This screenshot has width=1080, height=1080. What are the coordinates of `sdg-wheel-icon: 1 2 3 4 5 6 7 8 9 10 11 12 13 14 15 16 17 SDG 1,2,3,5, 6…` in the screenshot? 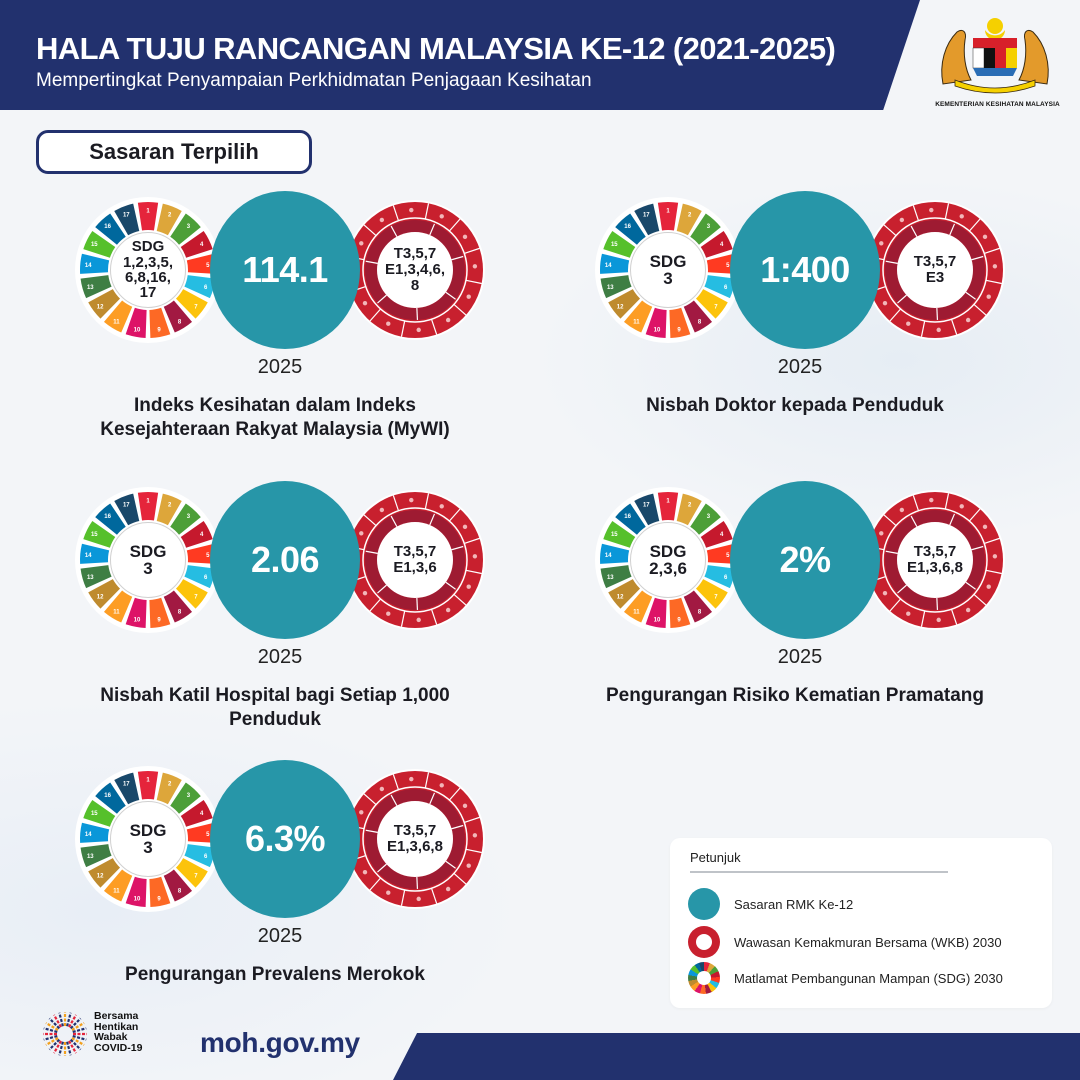 It's located at (148, 270).